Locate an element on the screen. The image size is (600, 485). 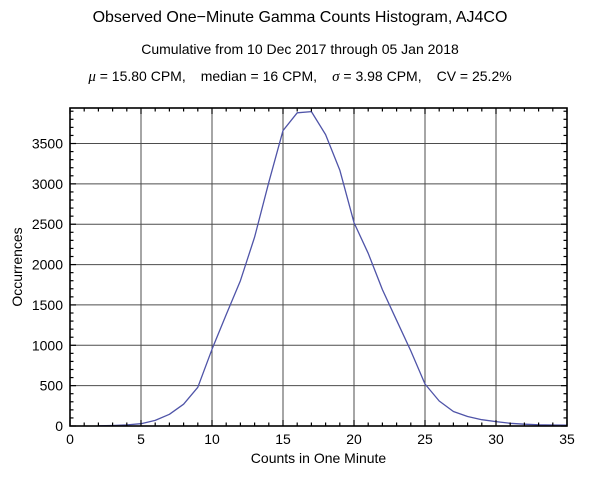
mu-symbol: μ is located at coordinates (92, 77).